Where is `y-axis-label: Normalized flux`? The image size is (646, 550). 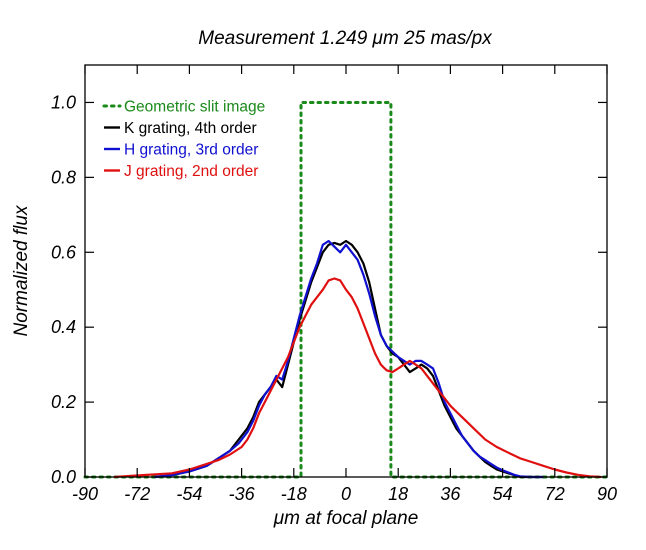 y-axis-label: Normalized flux is located at coordinates (21, 270).